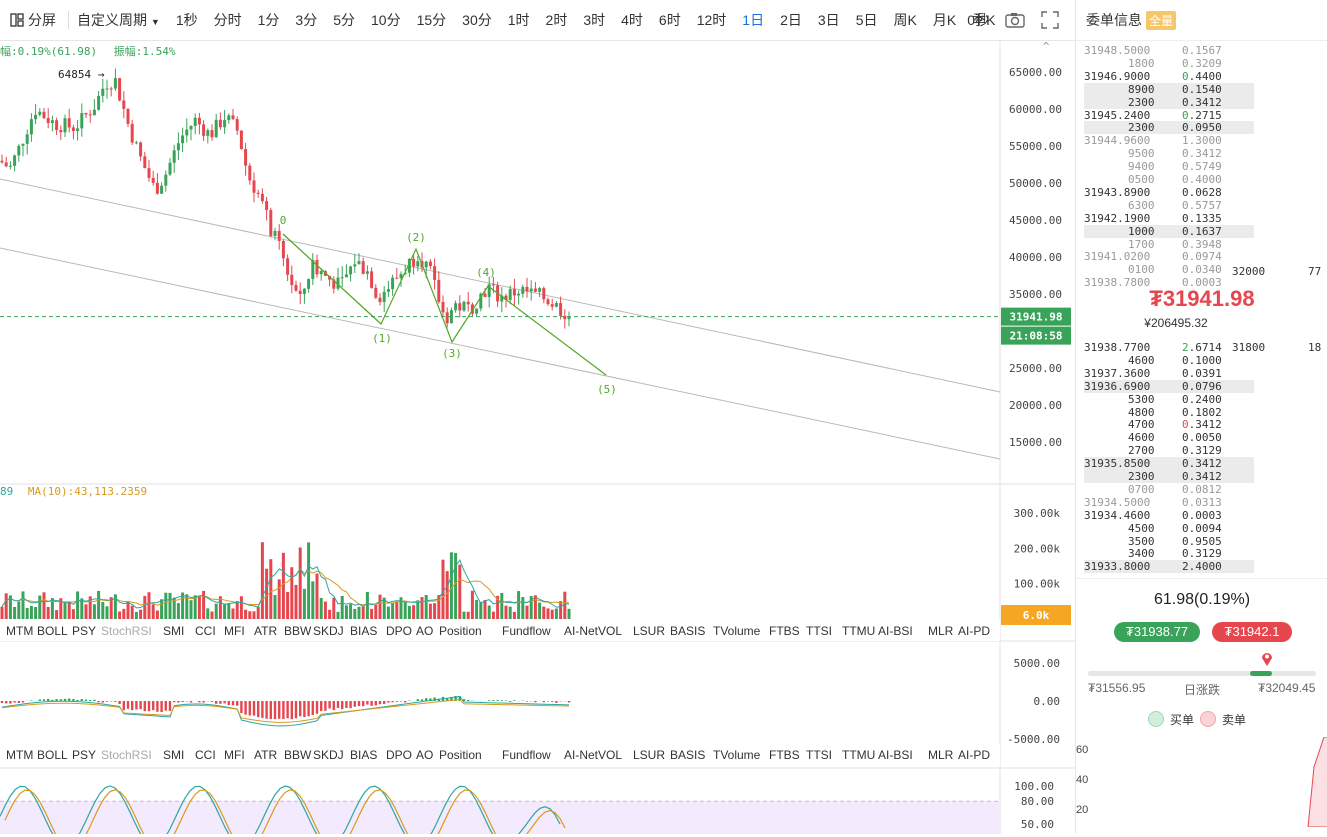  What do you see at coordinates (306, 20) in the screenshot?
I see `period-tab: 3分` at bounding box center [306, 20].